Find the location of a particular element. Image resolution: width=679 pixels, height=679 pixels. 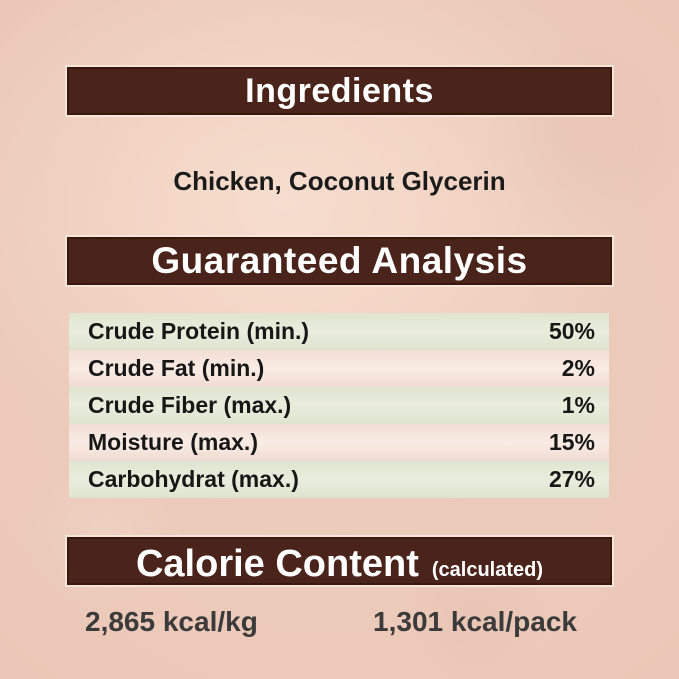

calorie-content-header-banner: Calorie Content (calculated) is located at coordinates (339, 561).